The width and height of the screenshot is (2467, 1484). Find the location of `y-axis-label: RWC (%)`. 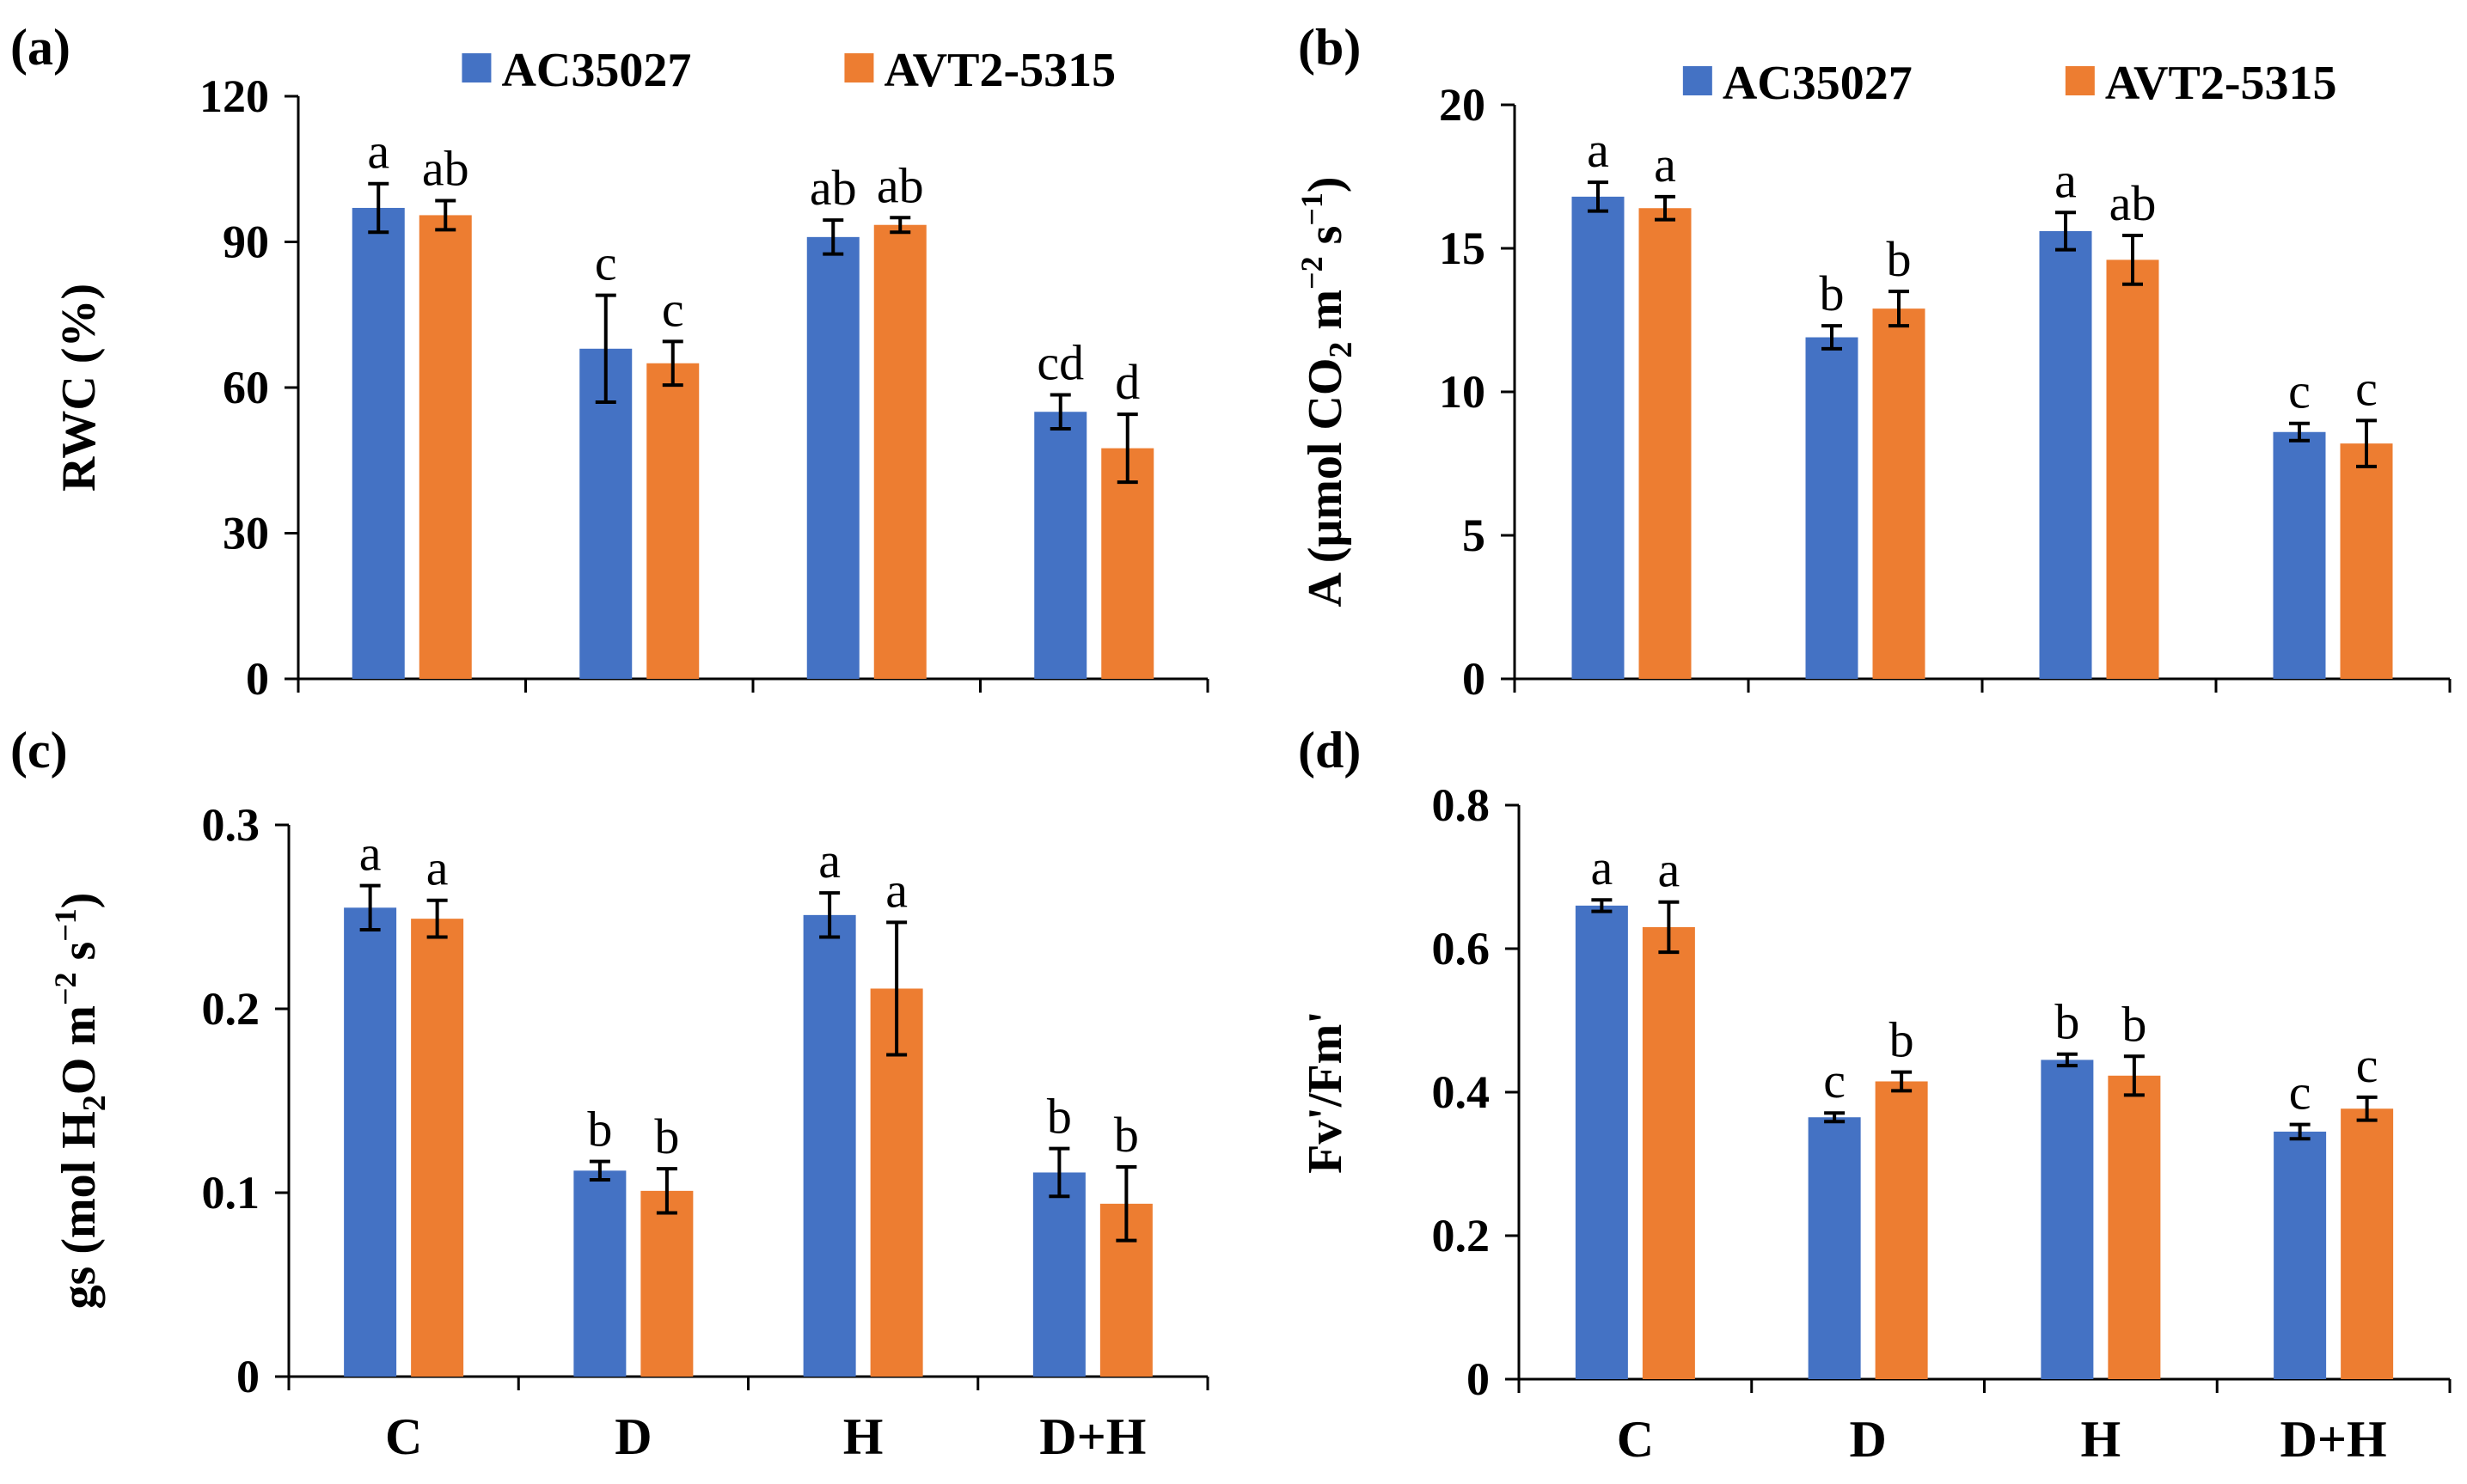

y-axis-label: RWC (%) is located at coordinates (79, 388).